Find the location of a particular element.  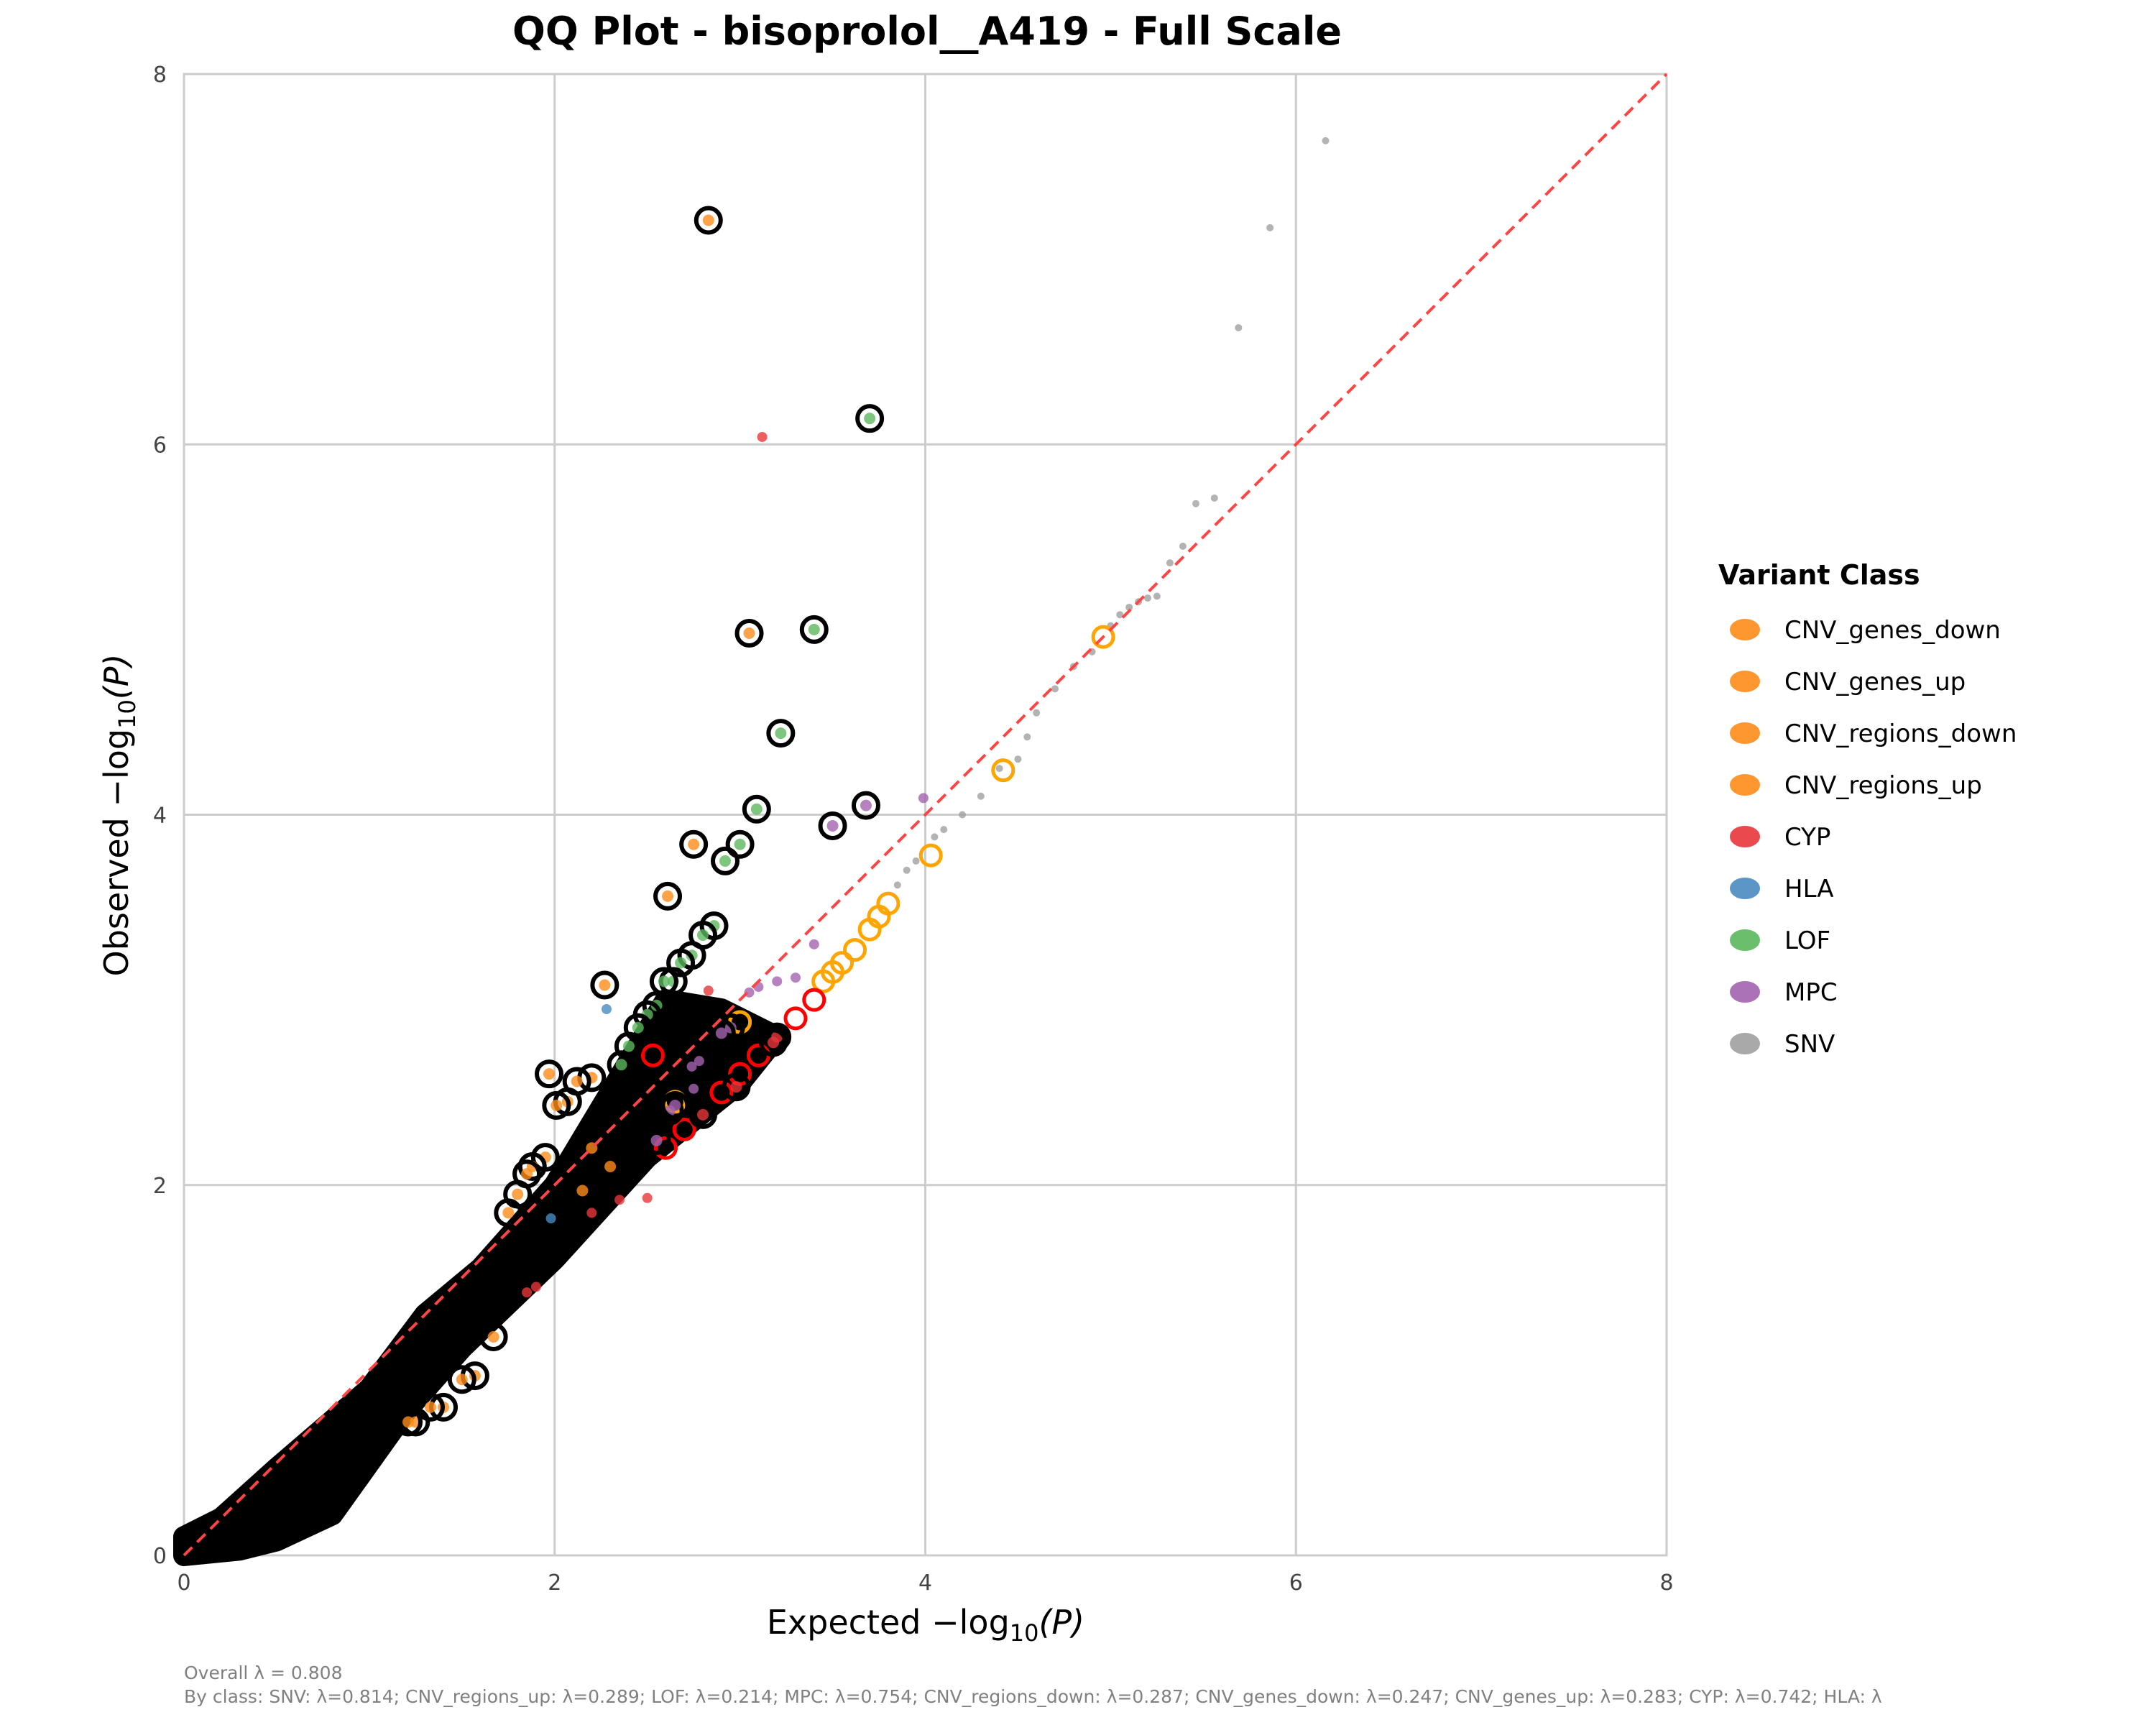

legend-marker-cnv_genes_up is located at coordinates (1745, 681).